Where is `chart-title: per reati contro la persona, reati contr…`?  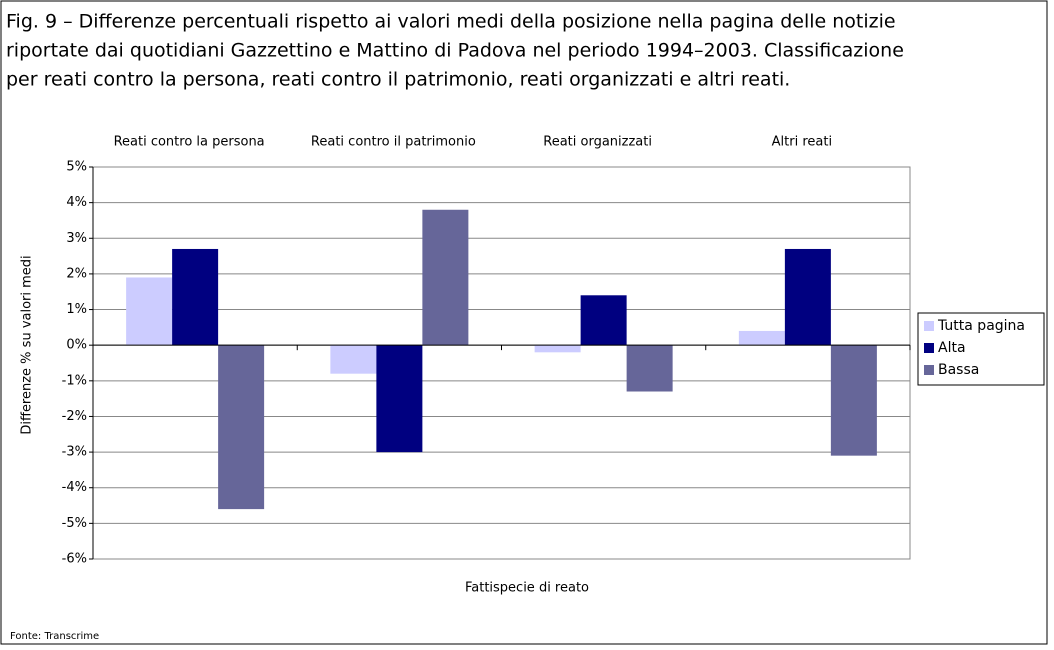
chart-title: per reati contro la persona, reati contr… is located at coordinates (398, 80).